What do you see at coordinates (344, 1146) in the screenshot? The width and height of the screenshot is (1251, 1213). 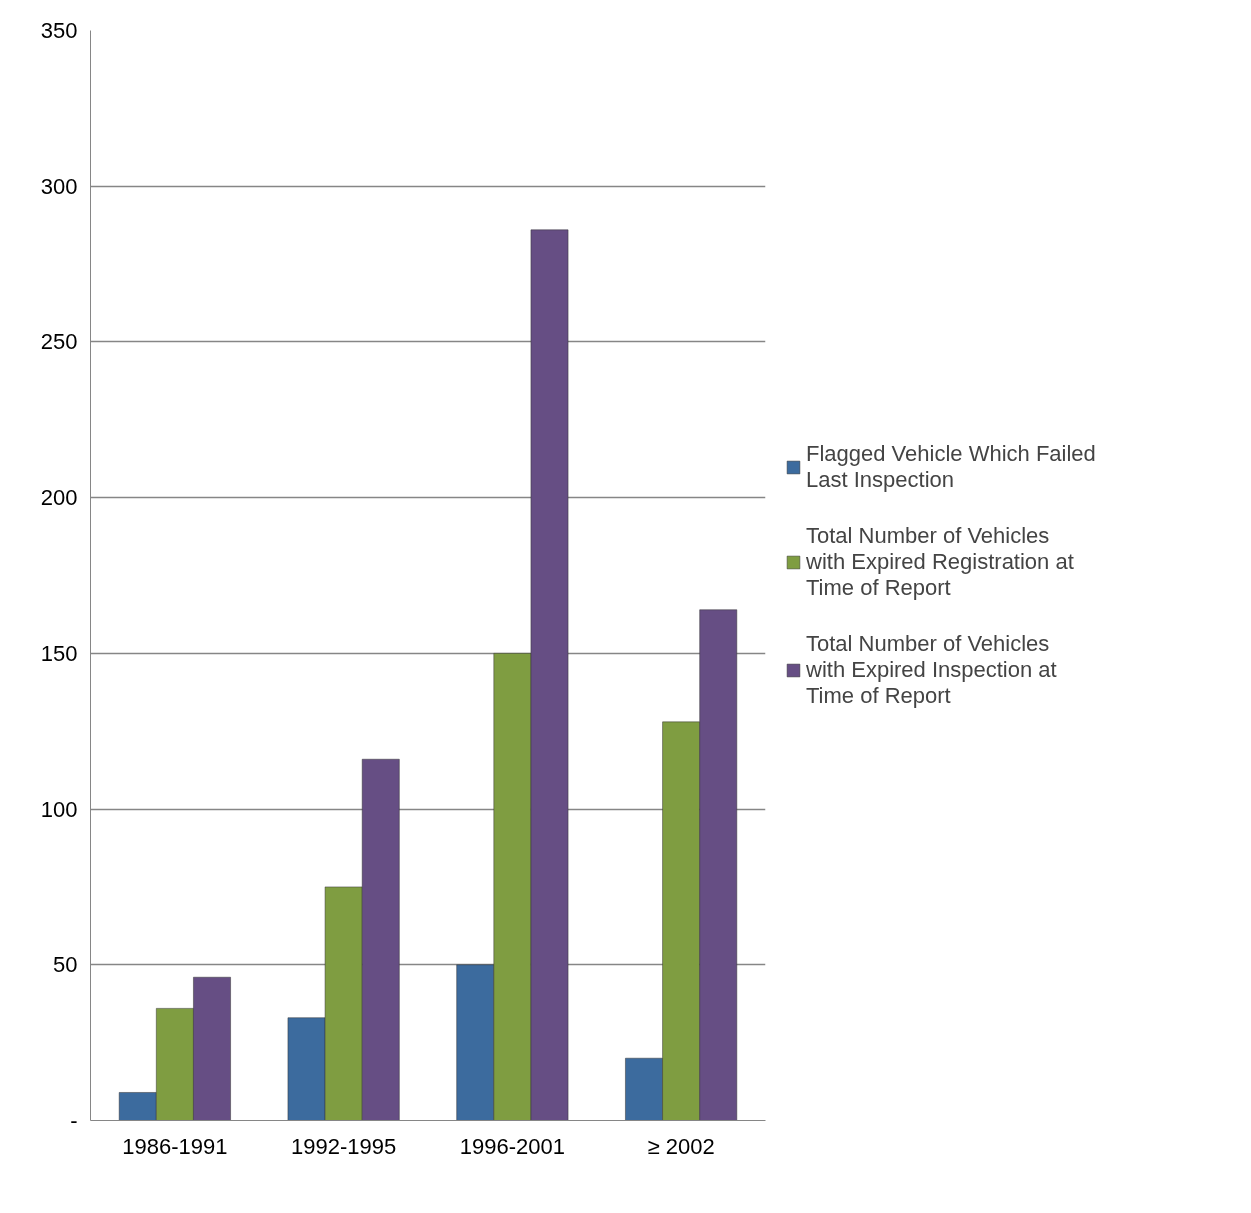 I see `x-tick-label: 1992-1995` at bounding box center [344, 1146].